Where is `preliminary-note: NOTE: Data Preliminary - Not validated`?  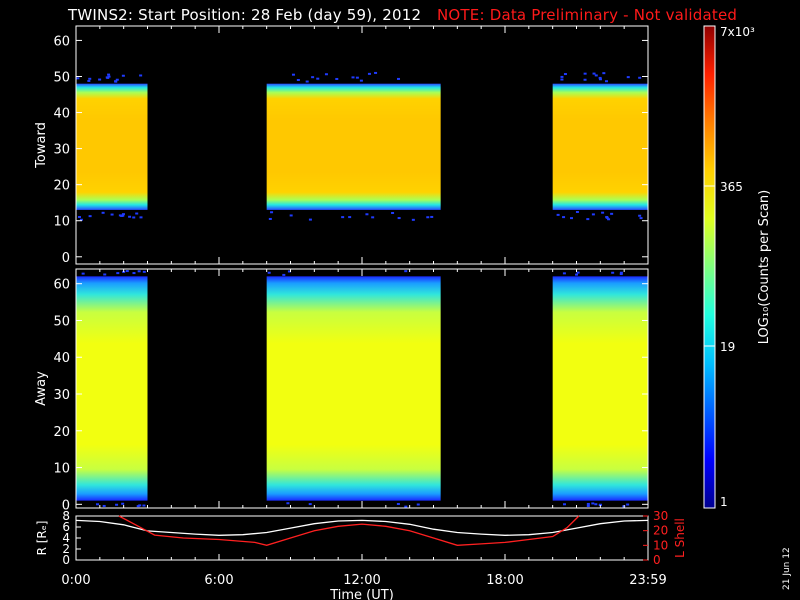 preliminary-note: NOTE: Data Preliminary - Not validated is located at coordinates (587, 15).